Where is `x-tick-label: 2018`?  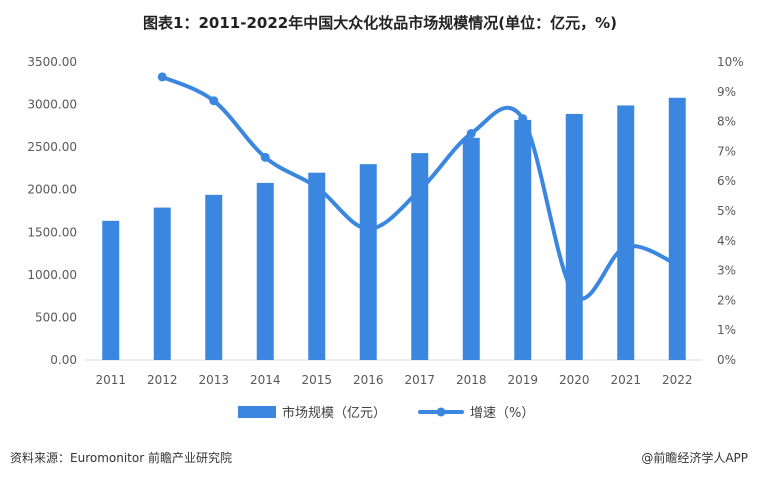 x-tick-label: 2018 is located at coordinates (471, 380).